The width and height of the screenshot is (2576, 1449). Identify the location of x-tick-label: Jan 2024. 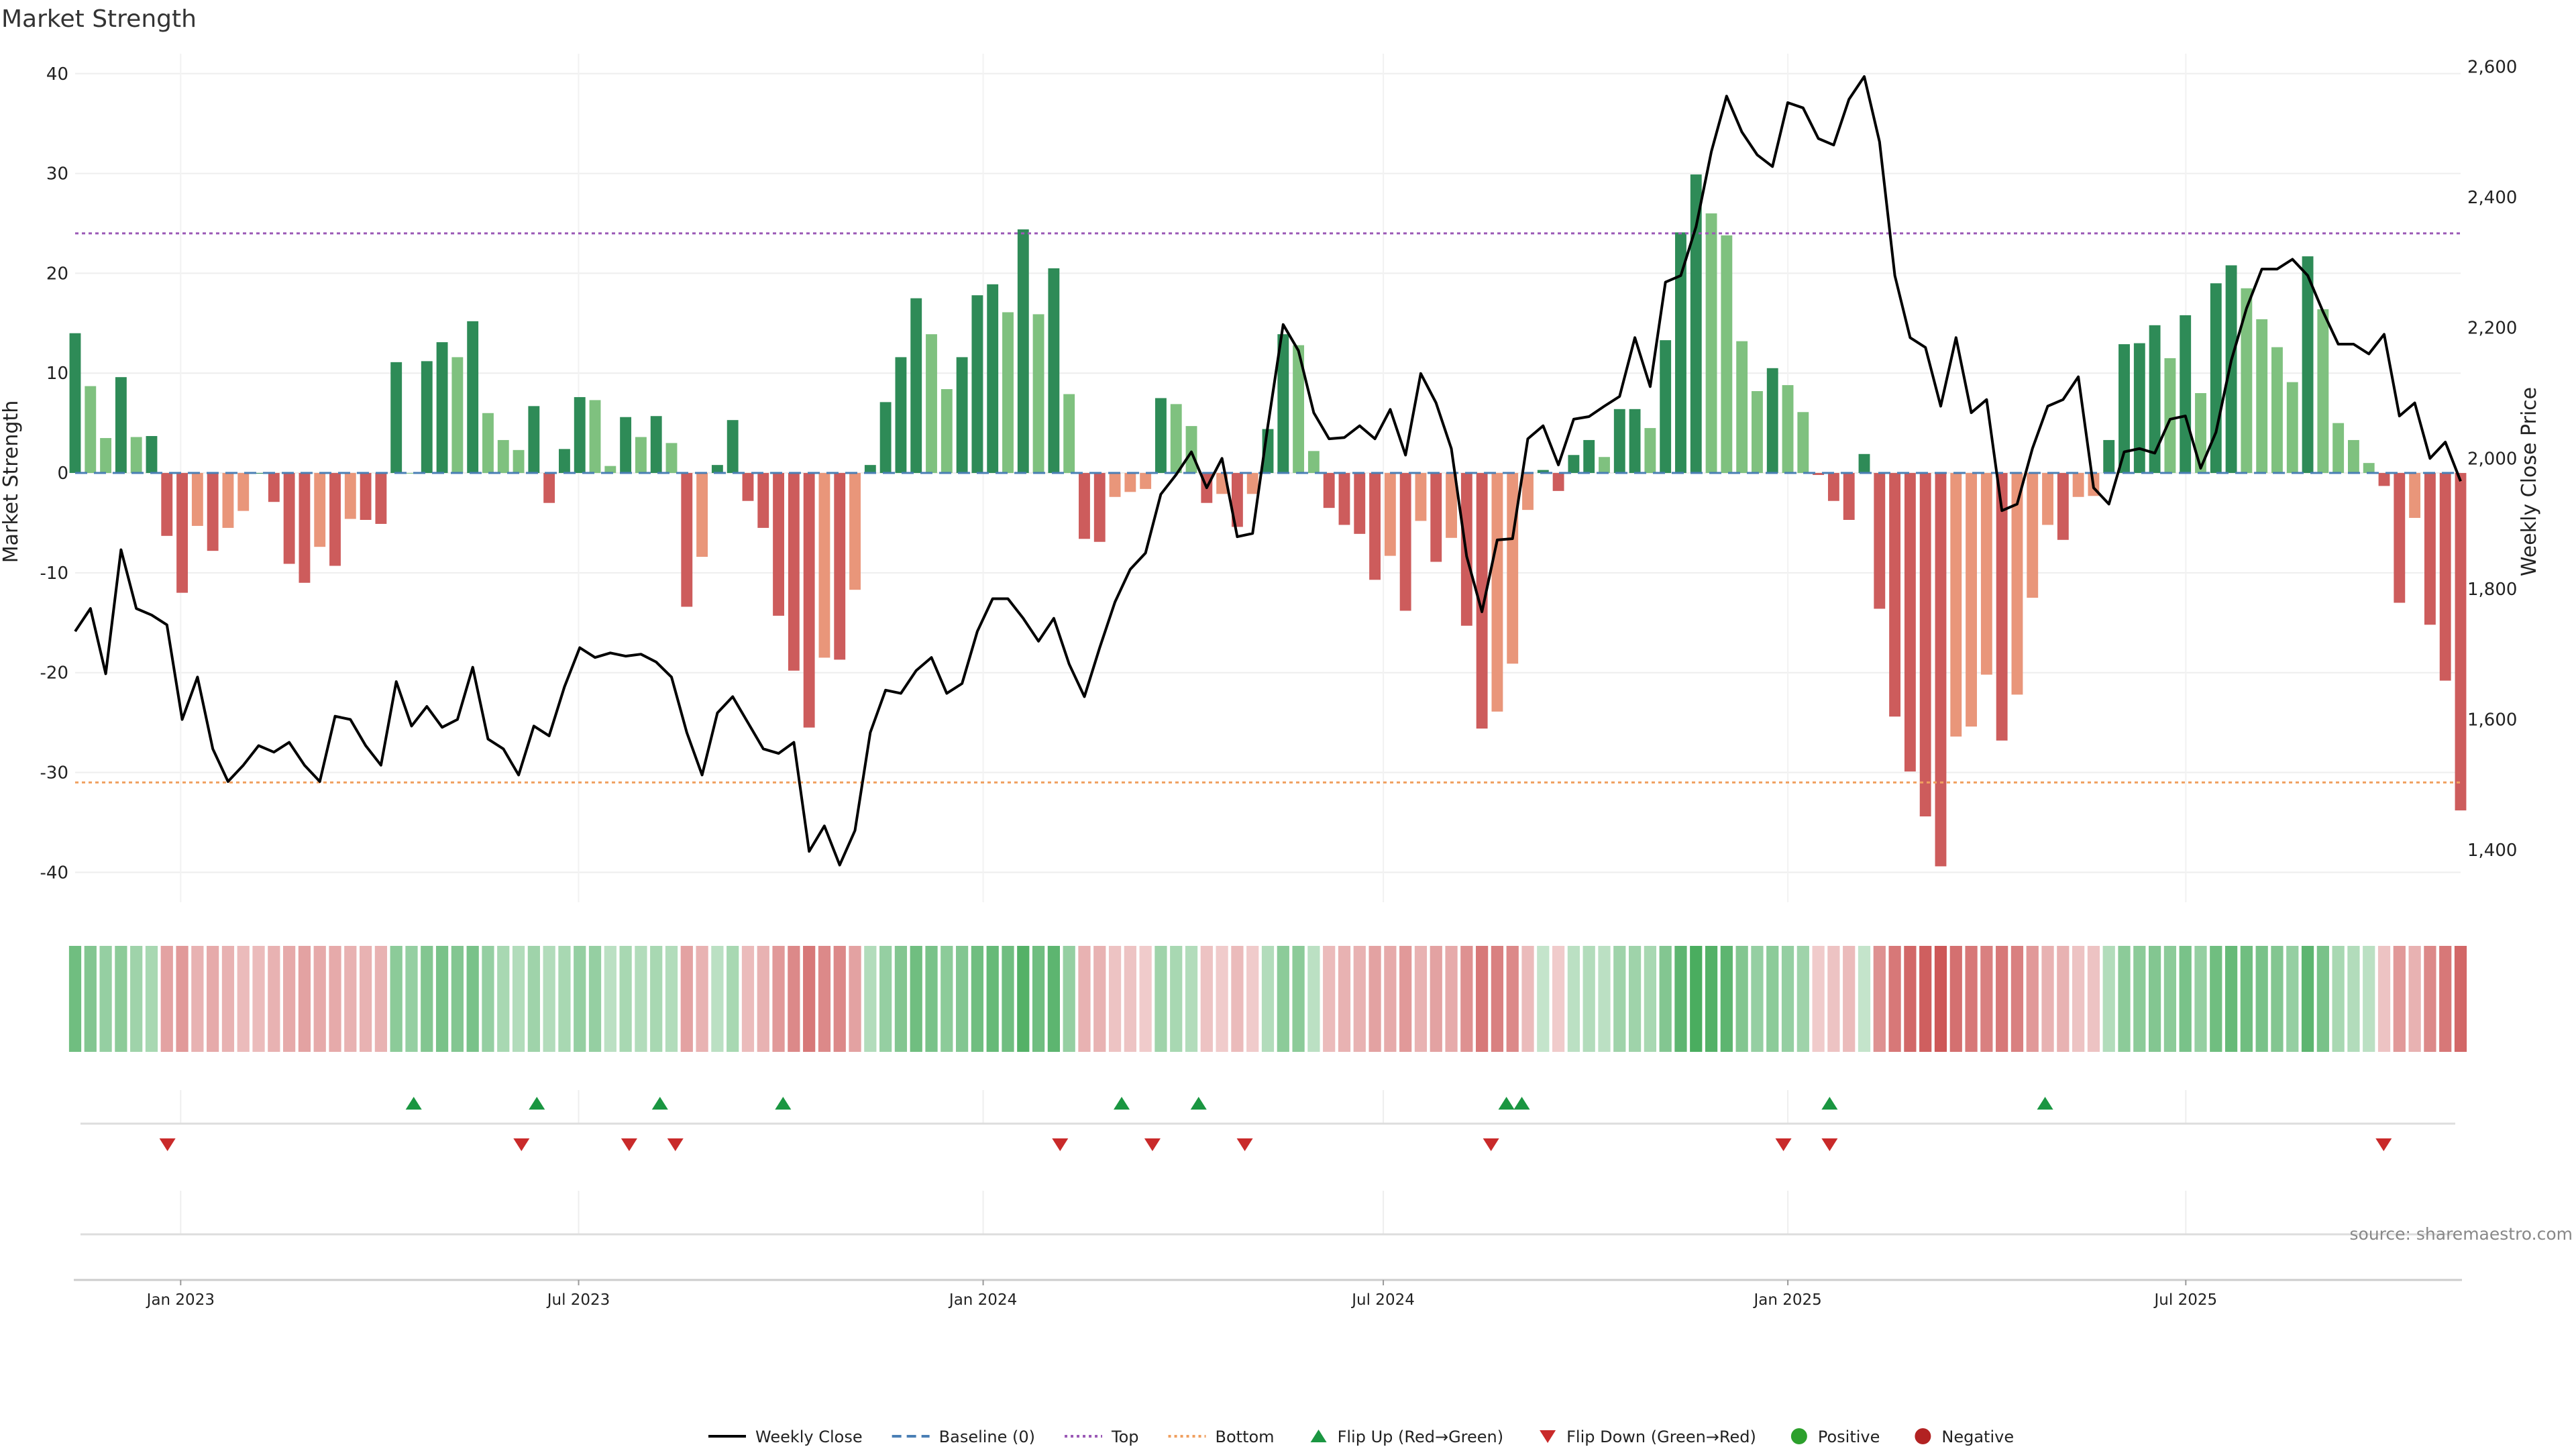
(982, 1300).